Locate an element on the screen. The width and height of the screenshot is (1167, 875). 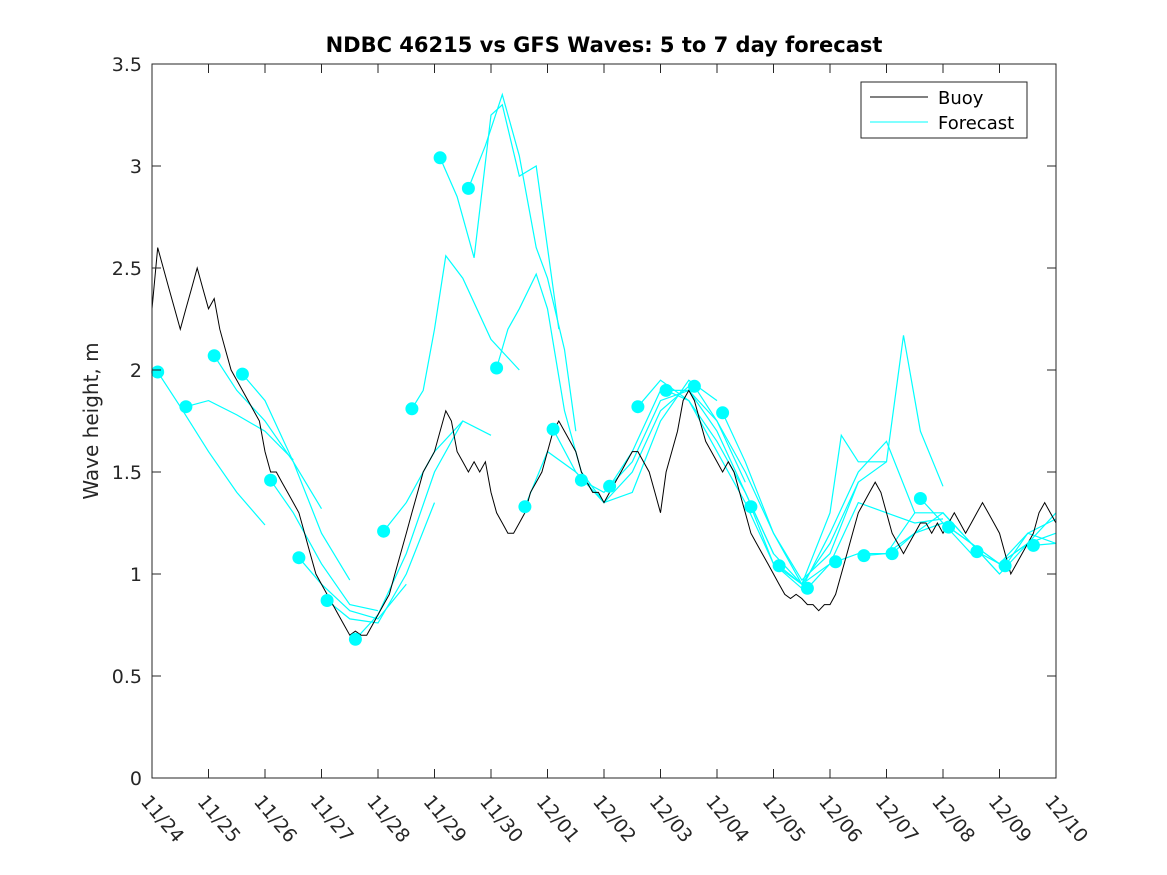
legend-box is located at coordinates (944, 110).